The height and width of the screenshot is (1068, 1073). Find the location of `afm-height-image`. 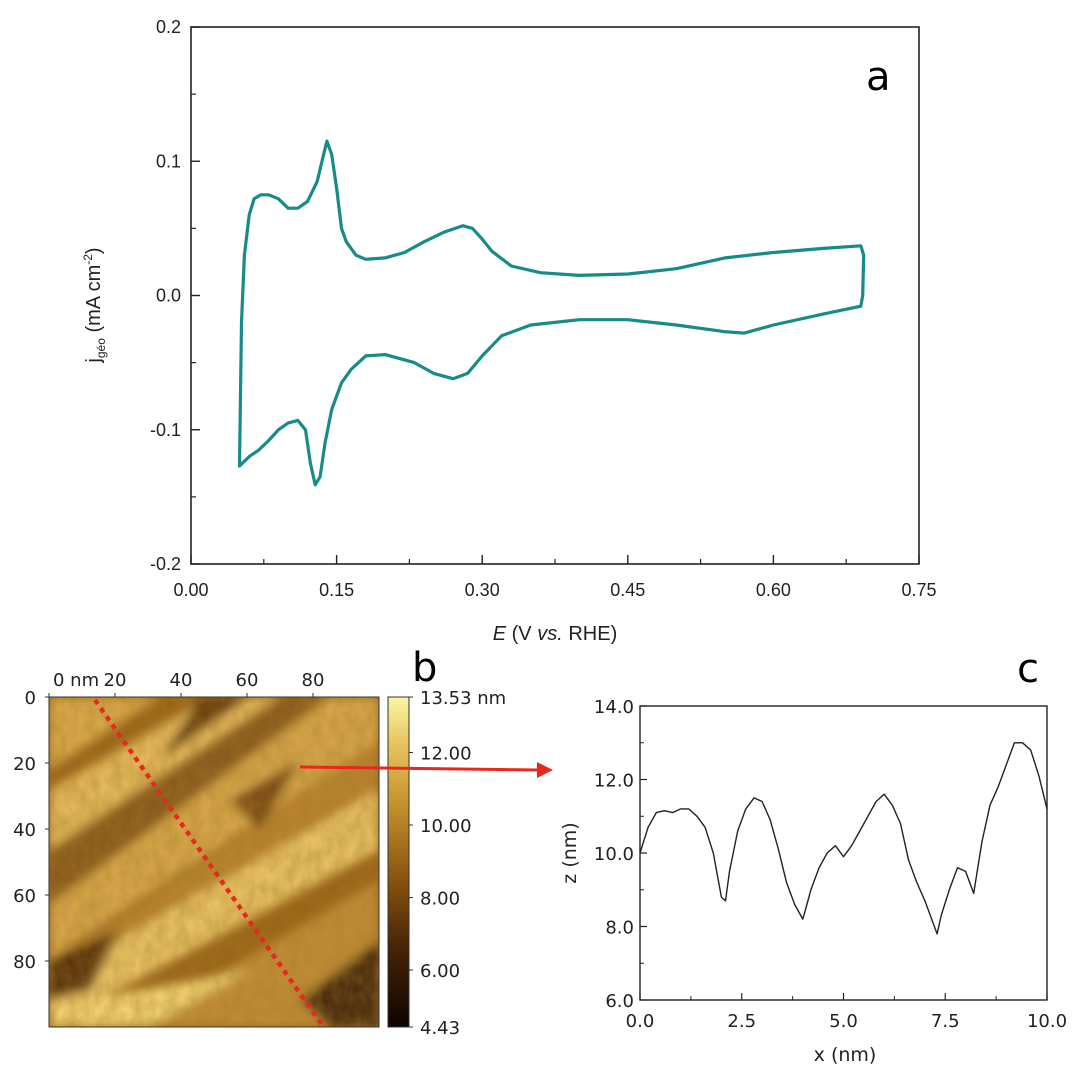

afm-height-image is located at coordinates (214, 862).